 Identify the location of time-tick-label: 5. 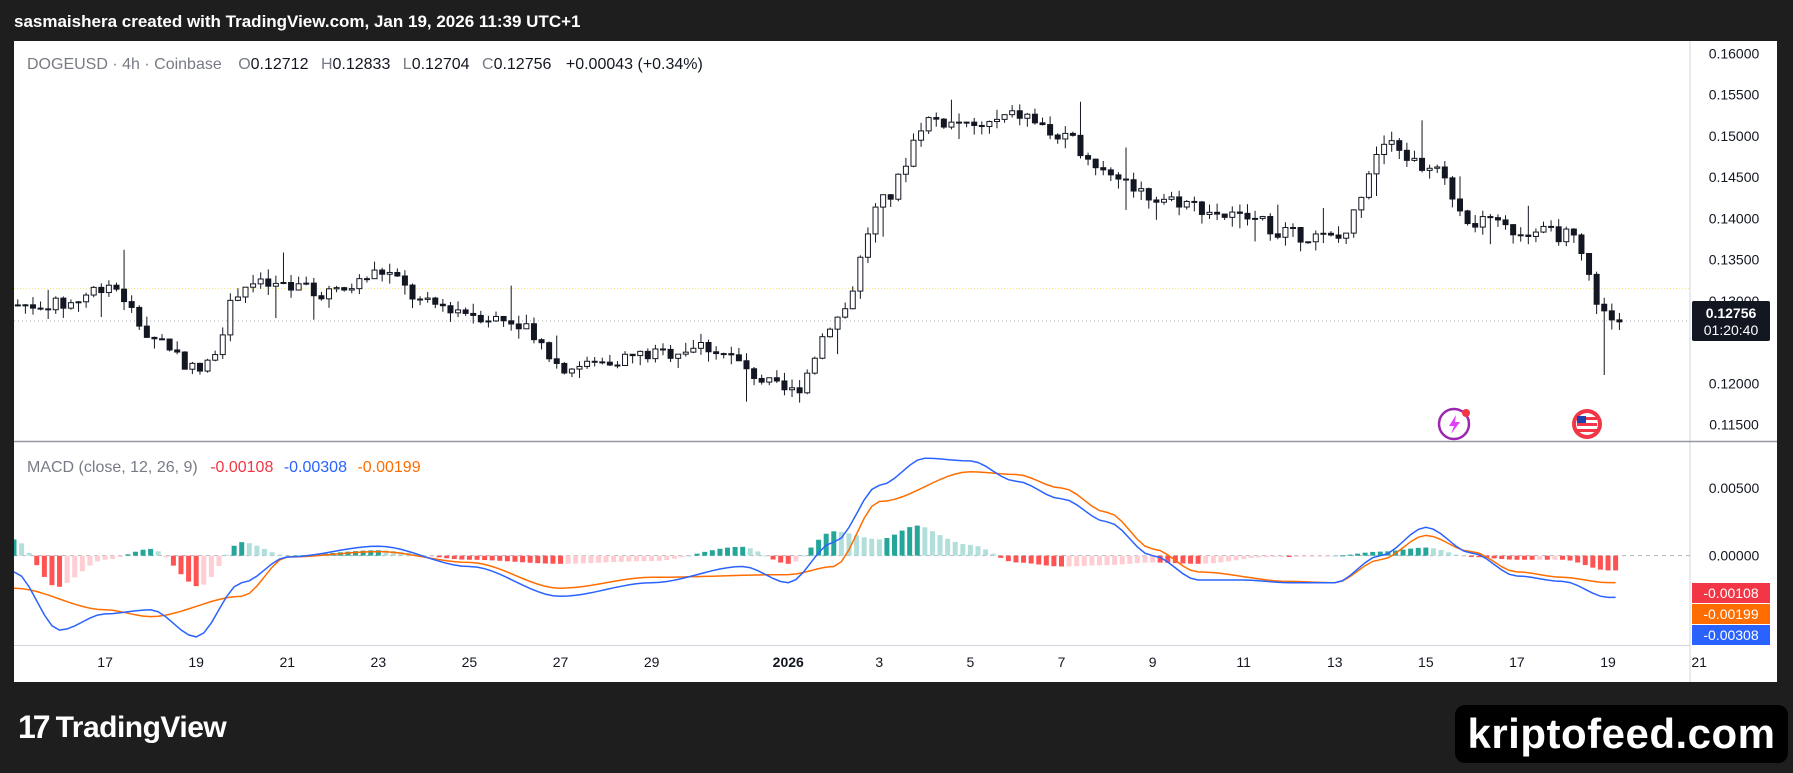
(971, 662).